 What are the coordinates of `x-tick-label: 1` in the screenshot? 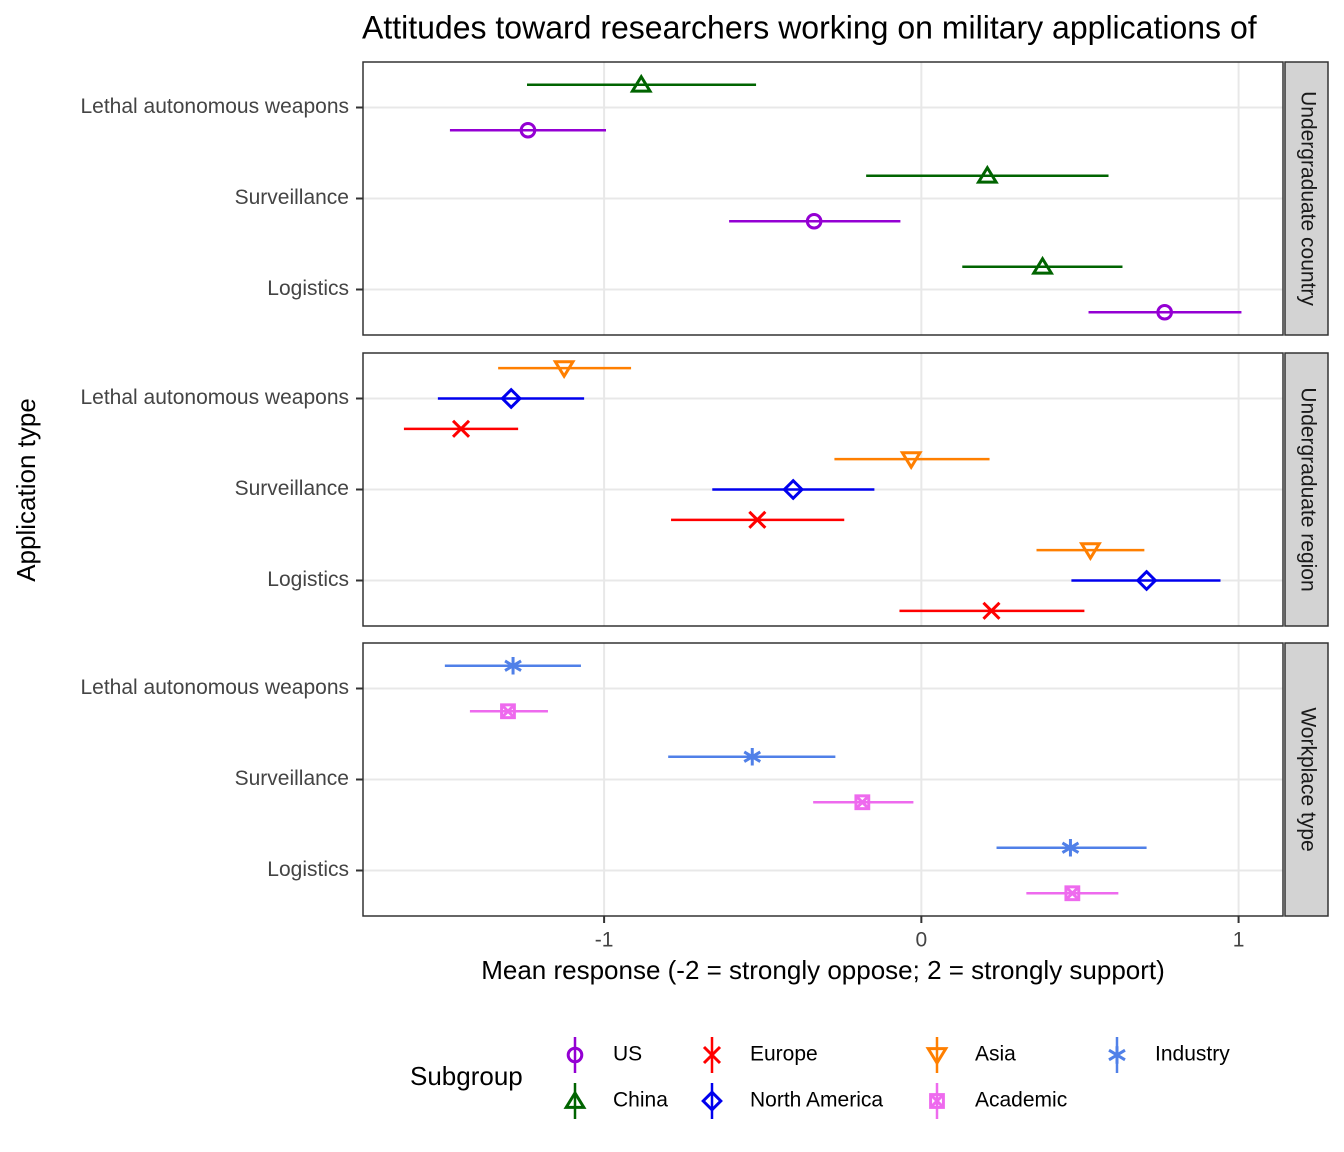 It's located at (1239, 940).